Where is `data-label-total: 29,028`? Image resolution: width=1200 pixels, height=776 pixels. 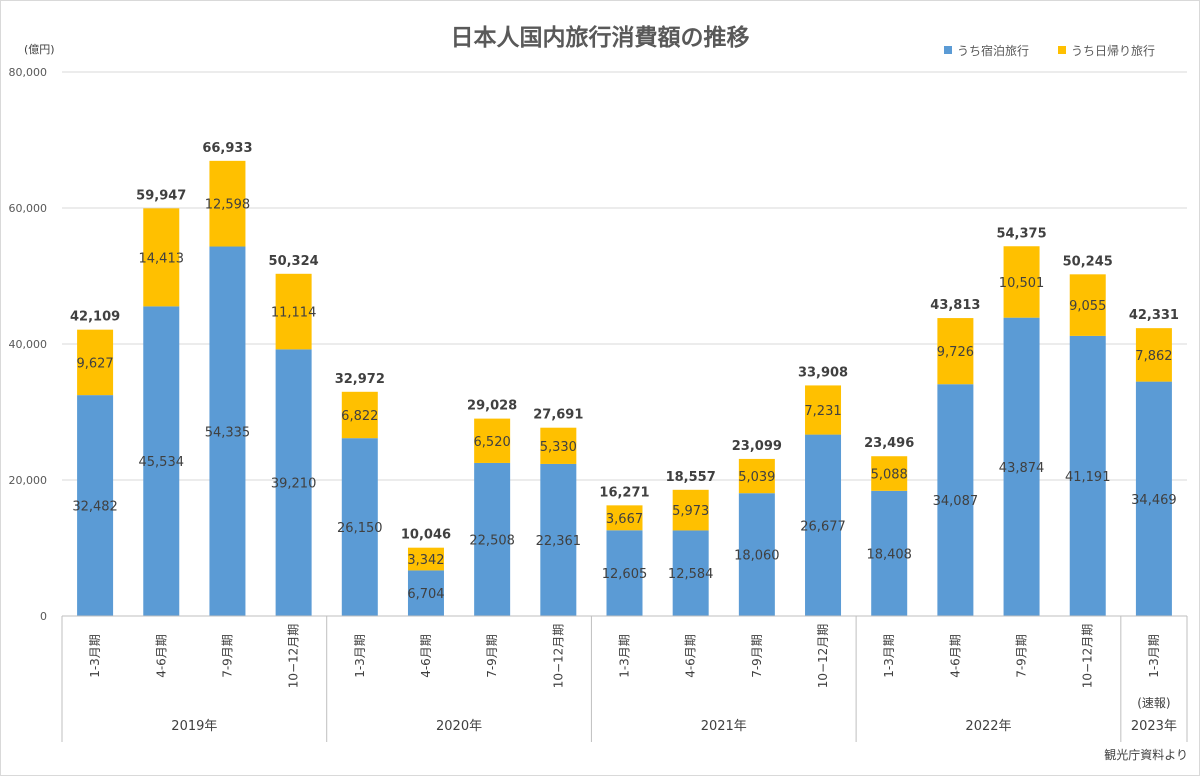 data-label-total: 29,028 is located at coordinates (492, 406).